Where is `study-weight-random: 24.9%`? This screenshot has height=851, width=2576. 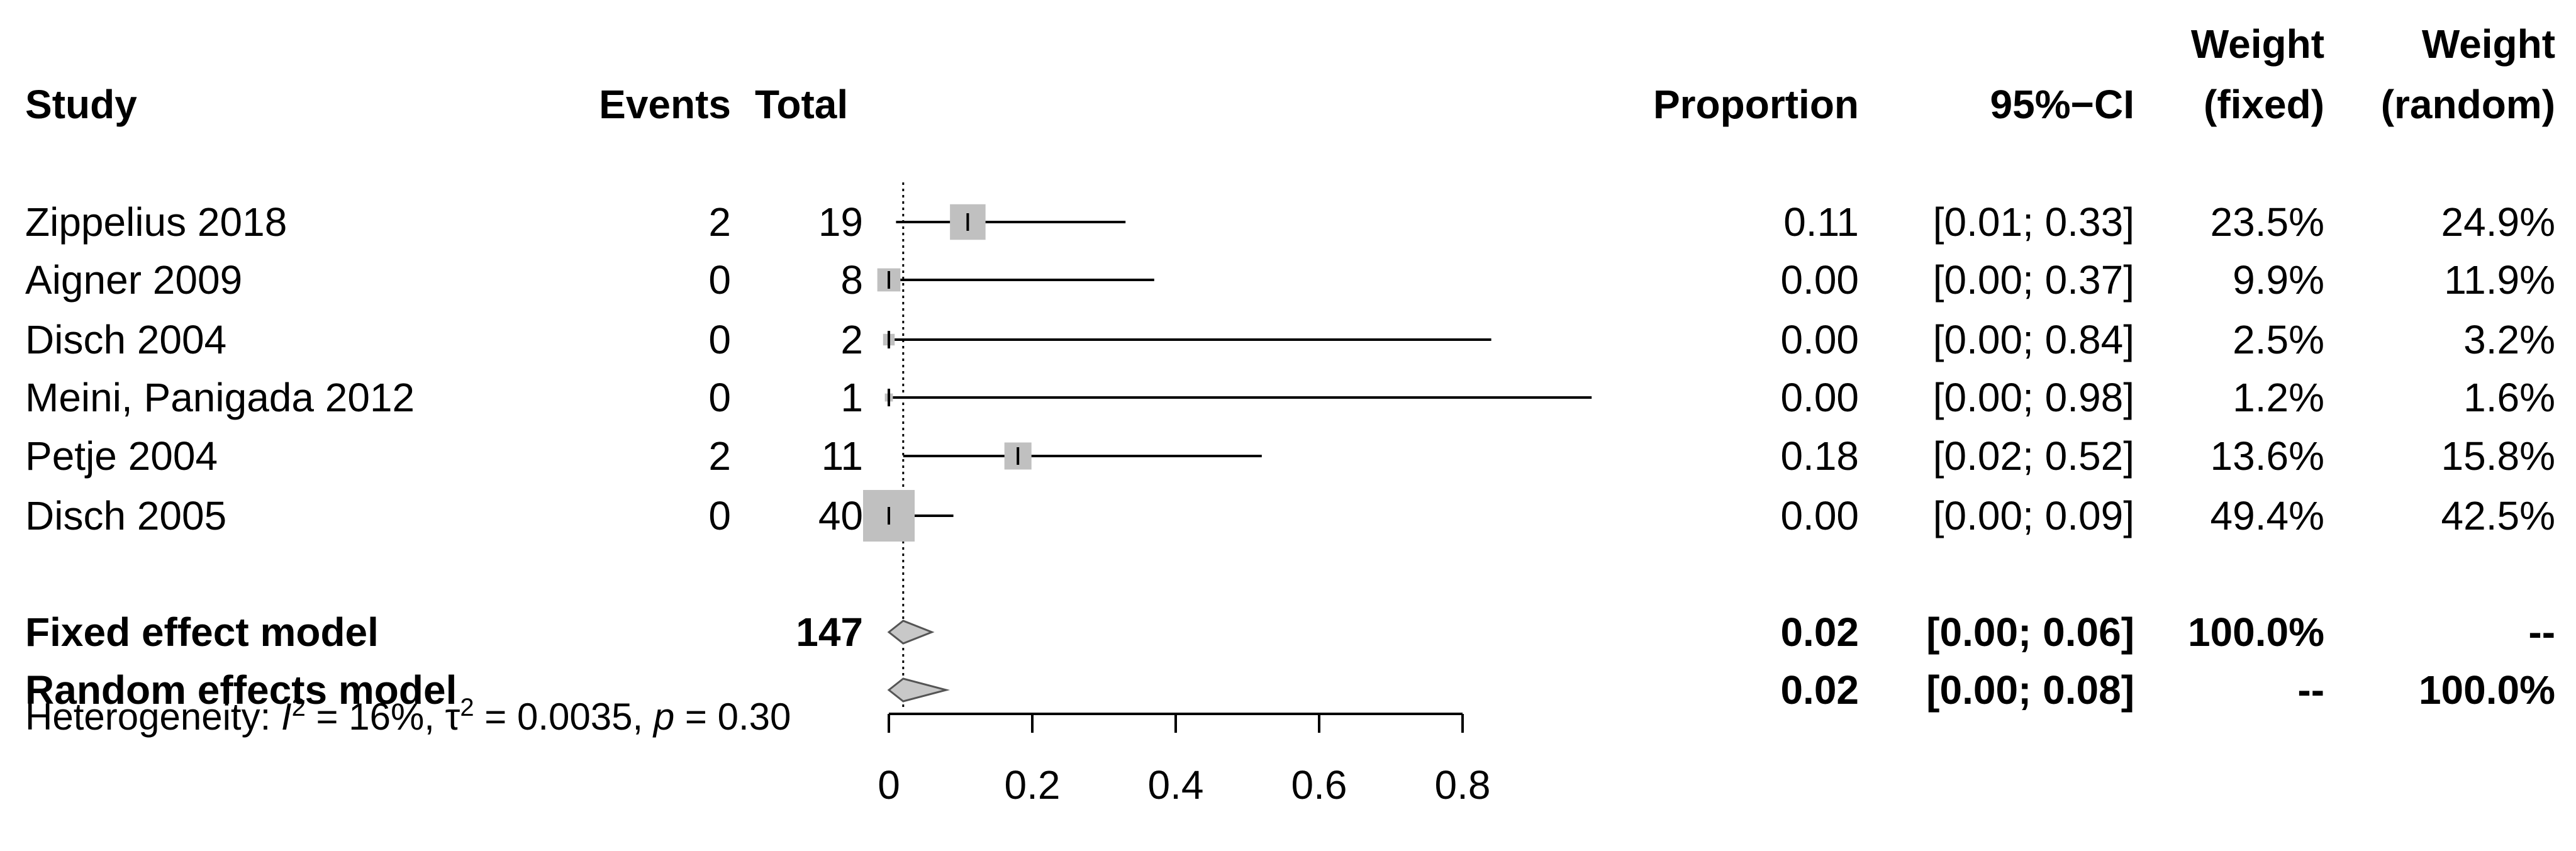
study-weight-random: 24.9% is located at coordinates (2498, 222).